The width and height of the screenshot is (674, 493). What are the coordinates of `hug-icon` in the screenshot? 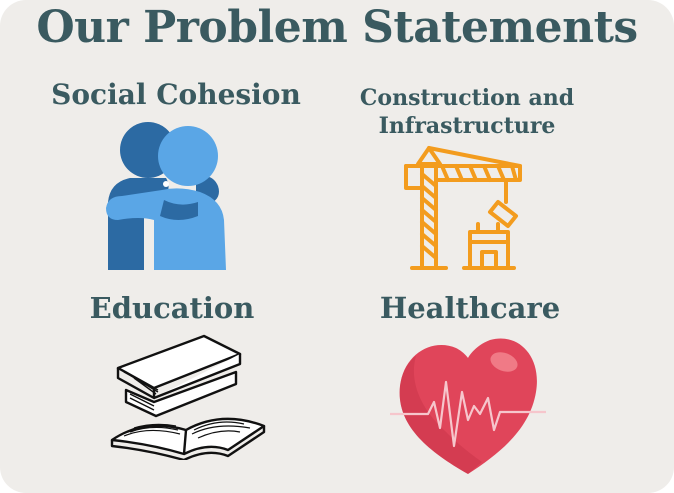 It's located at (166, 196).